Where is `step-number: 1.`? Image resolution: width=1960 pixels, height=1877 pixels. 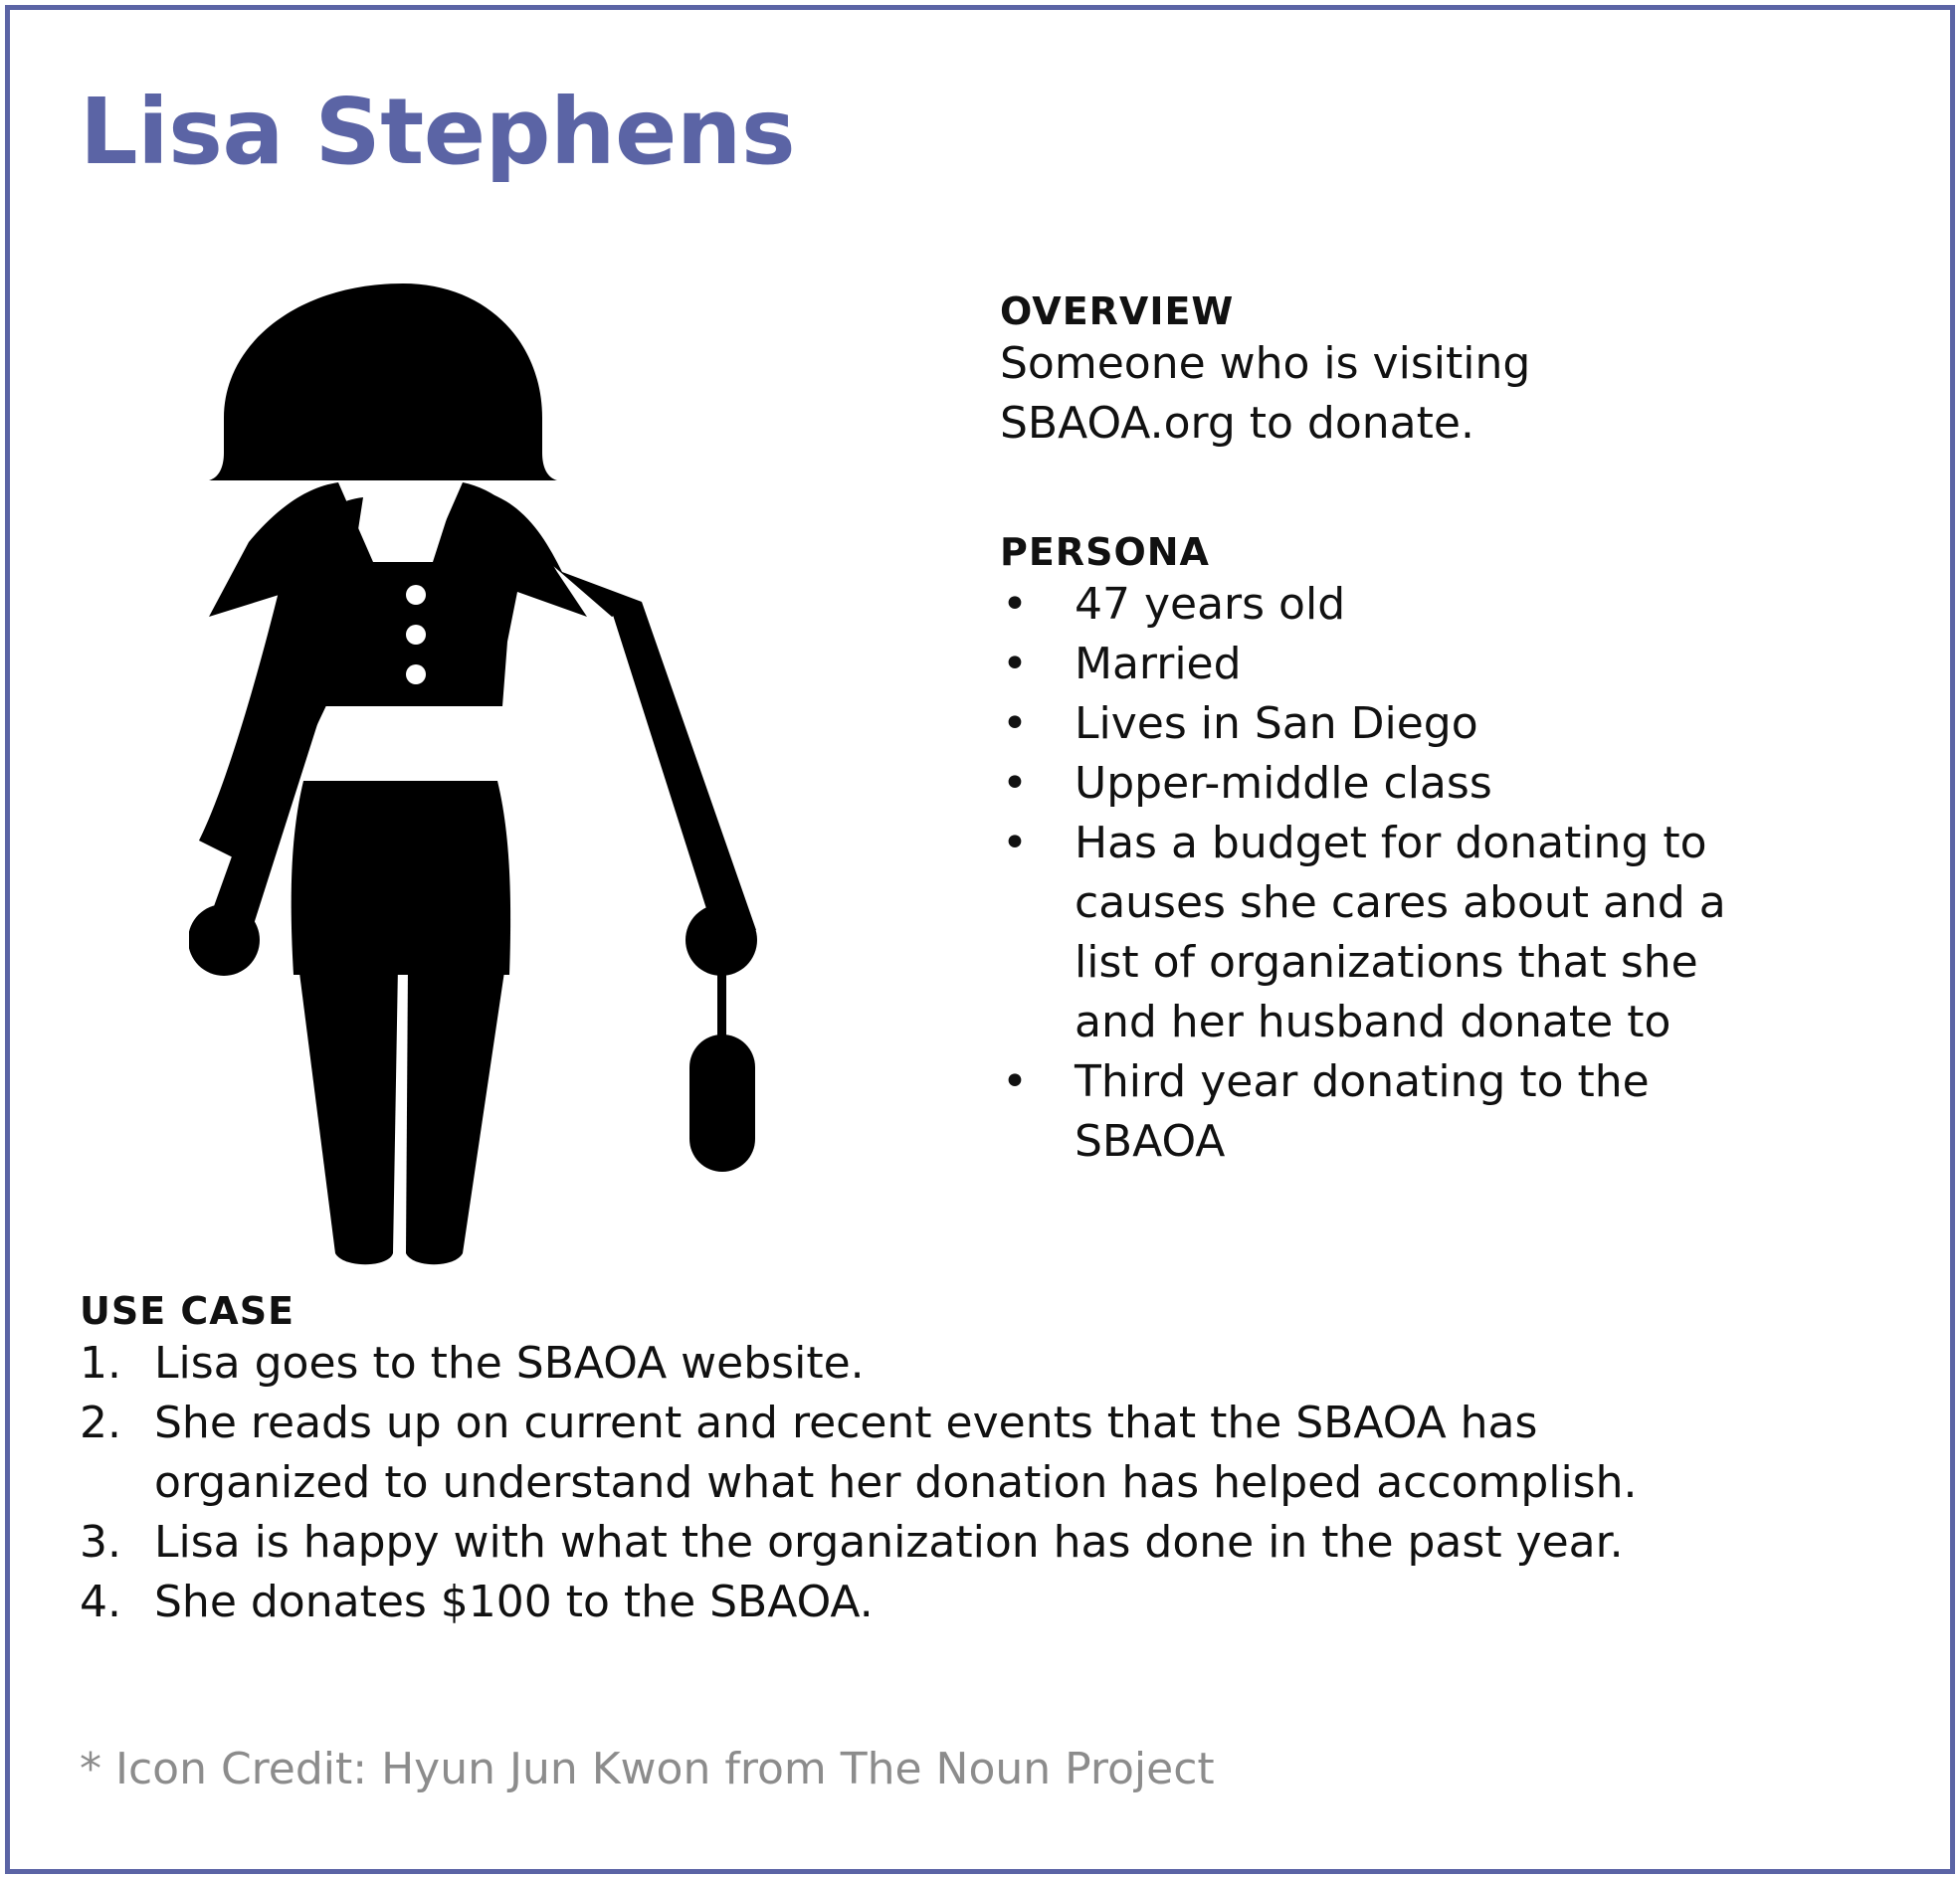 step-number: 1. is located at coordinates (100, 1363).